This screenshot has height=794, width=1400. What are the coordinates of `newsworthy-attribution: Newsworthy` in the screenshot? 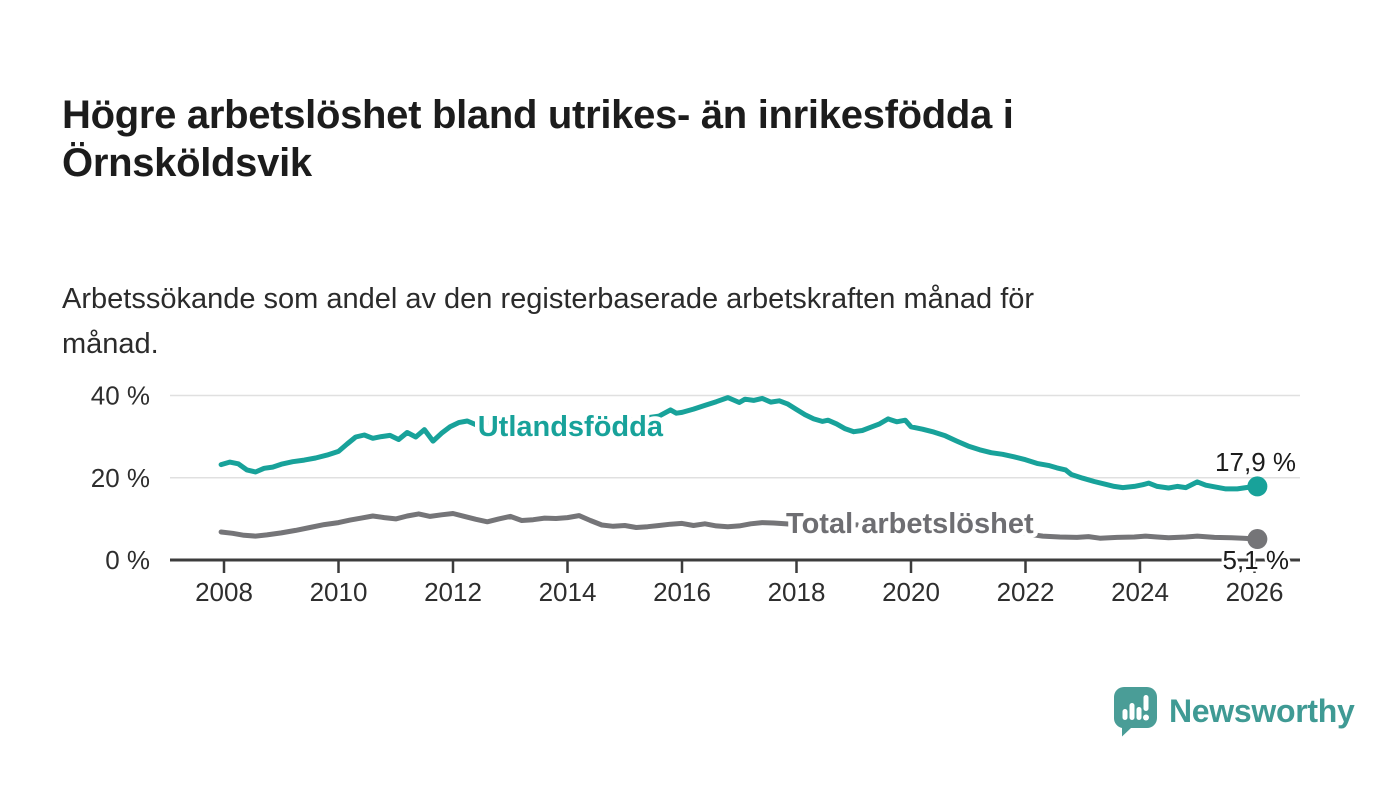 It's located at (1234, 711).